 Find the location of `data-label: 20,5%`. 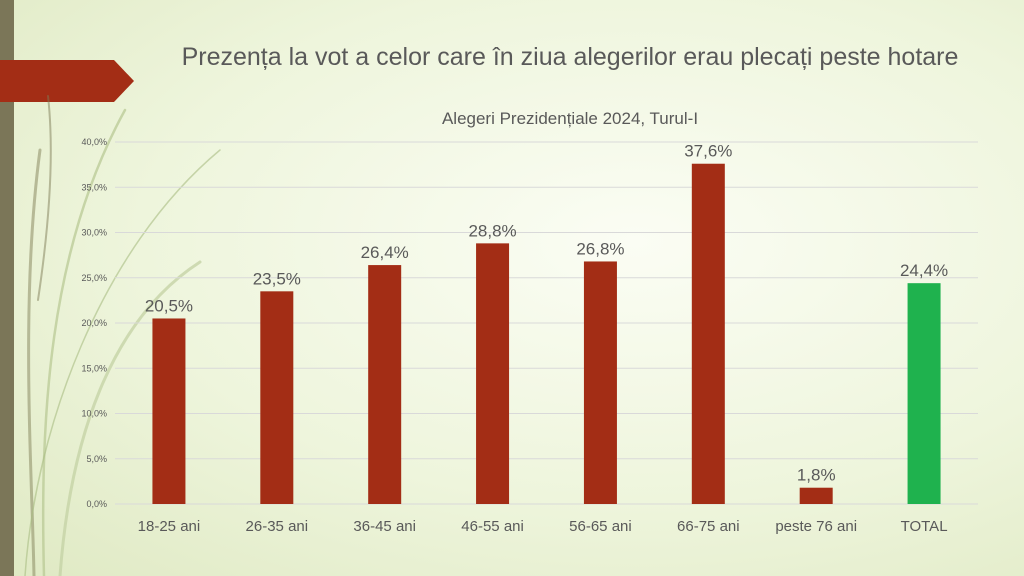

data-label: 20,5% is located at coordinates (169, 305).